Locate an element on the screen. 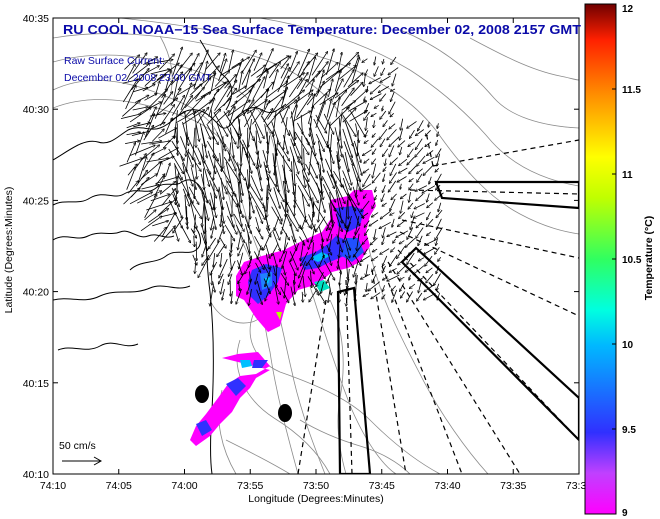 This screenshot has height=519, width=660. y-axis-label: Latitude (Degrees:Minutes) is located at coordinates (9, 250).